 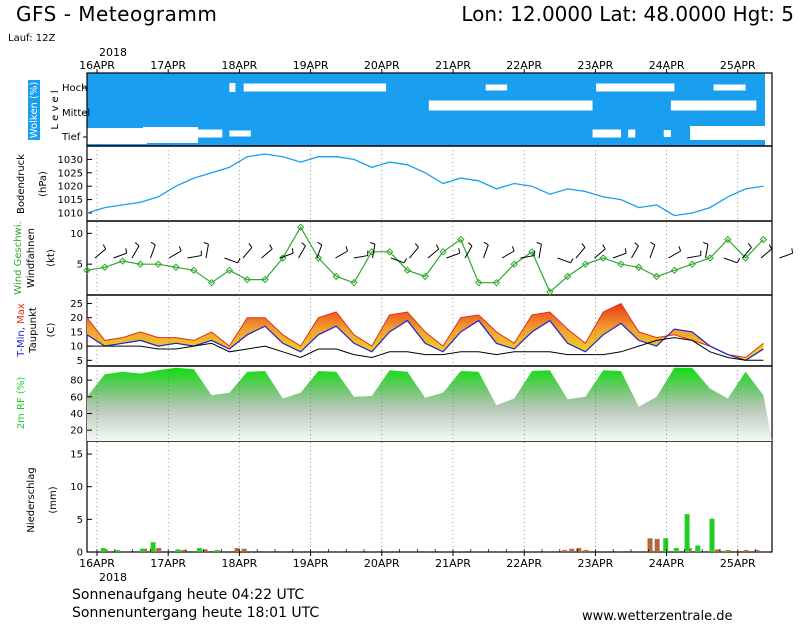 I want to click on day-label-bottom: 21APR, so click(x=453, y=563).